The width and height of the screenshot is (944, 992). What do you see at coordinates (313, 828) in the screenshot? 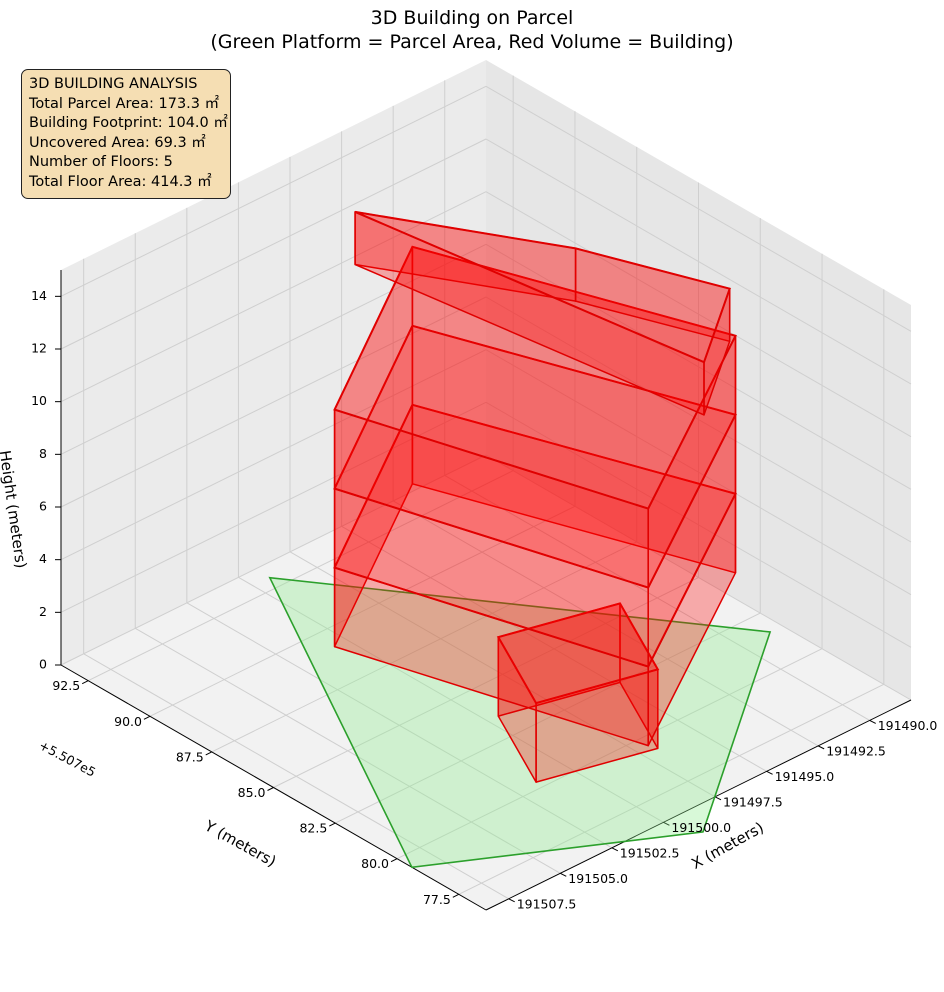
I see `y-tick-label: 82.5` at bounding box center [313, 828].